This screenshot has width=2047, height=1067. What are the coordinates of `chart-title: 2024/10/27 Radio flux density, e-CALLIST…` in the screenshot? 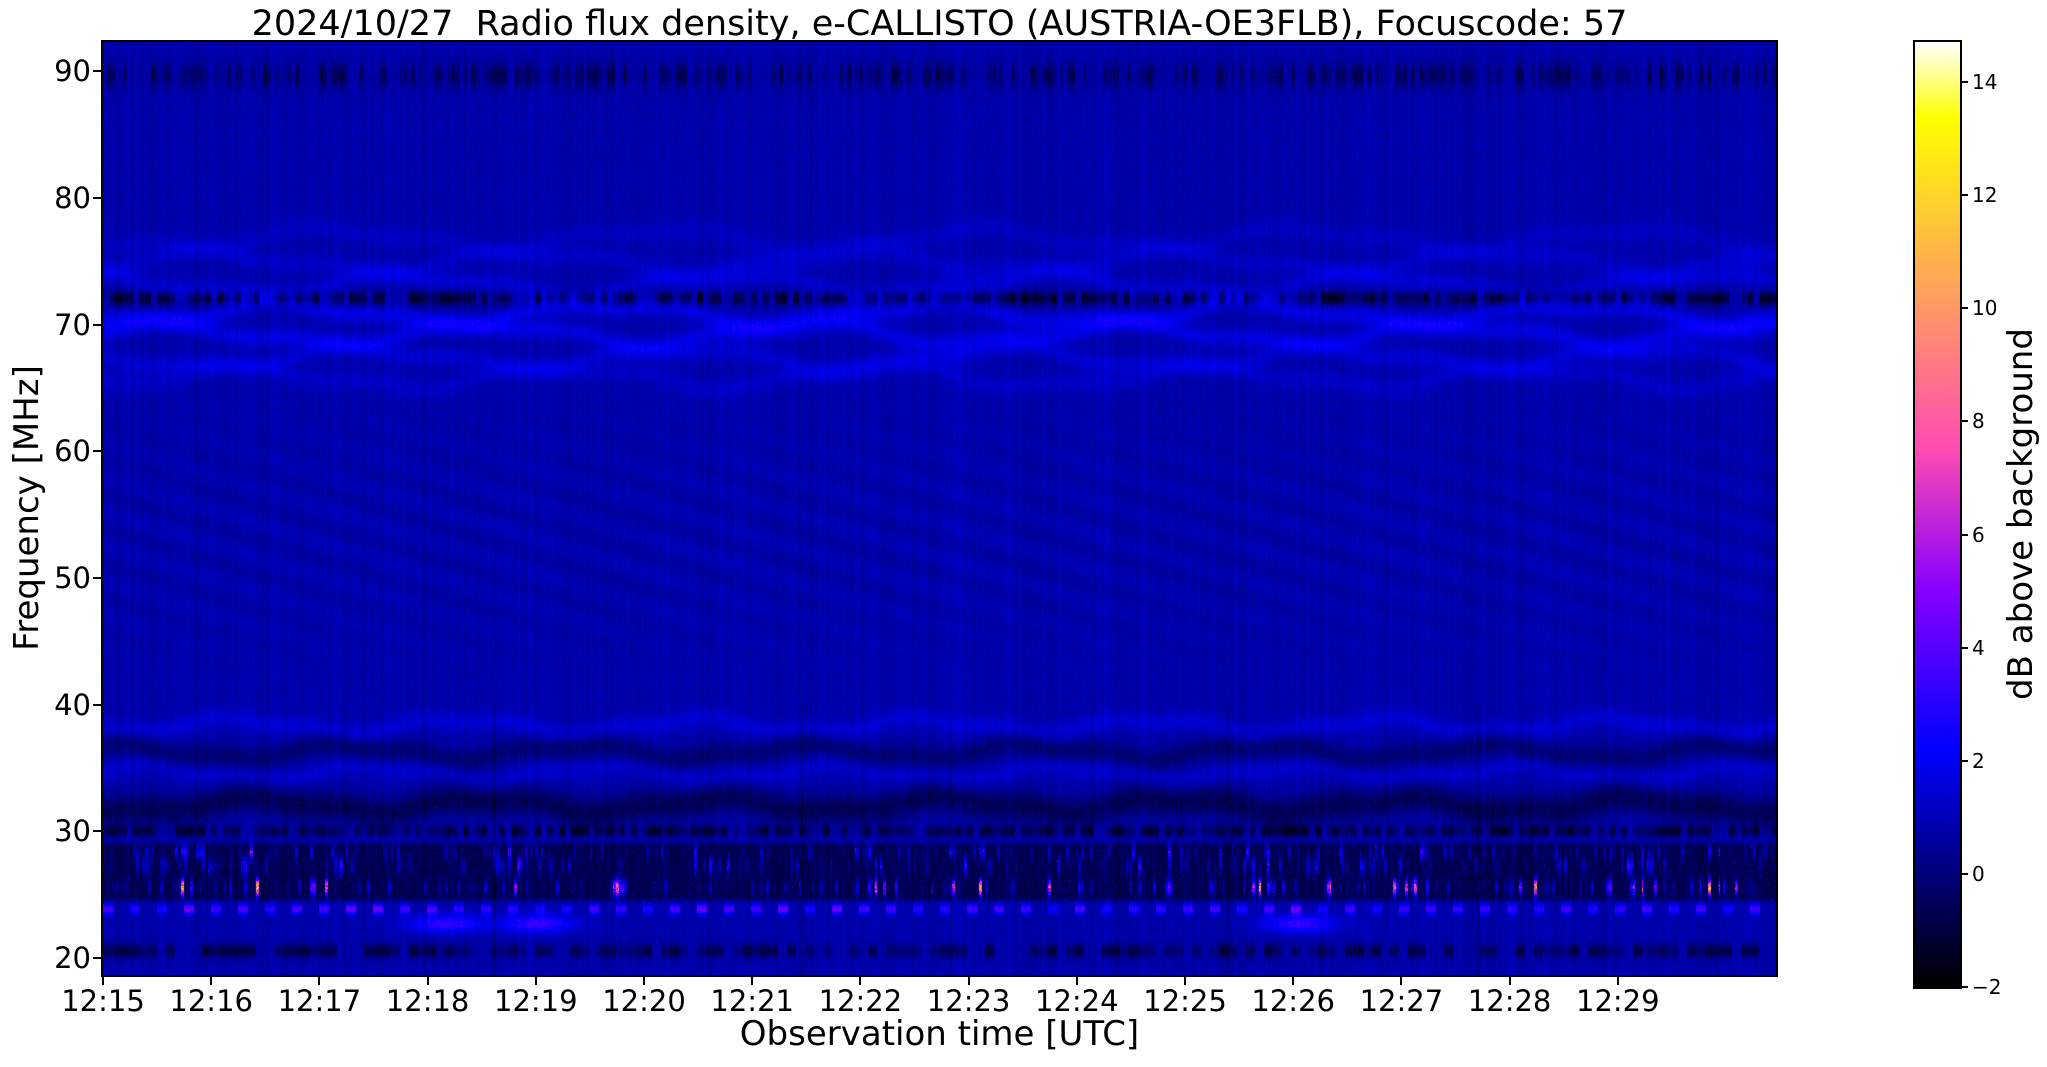 It's located at (939, 24).